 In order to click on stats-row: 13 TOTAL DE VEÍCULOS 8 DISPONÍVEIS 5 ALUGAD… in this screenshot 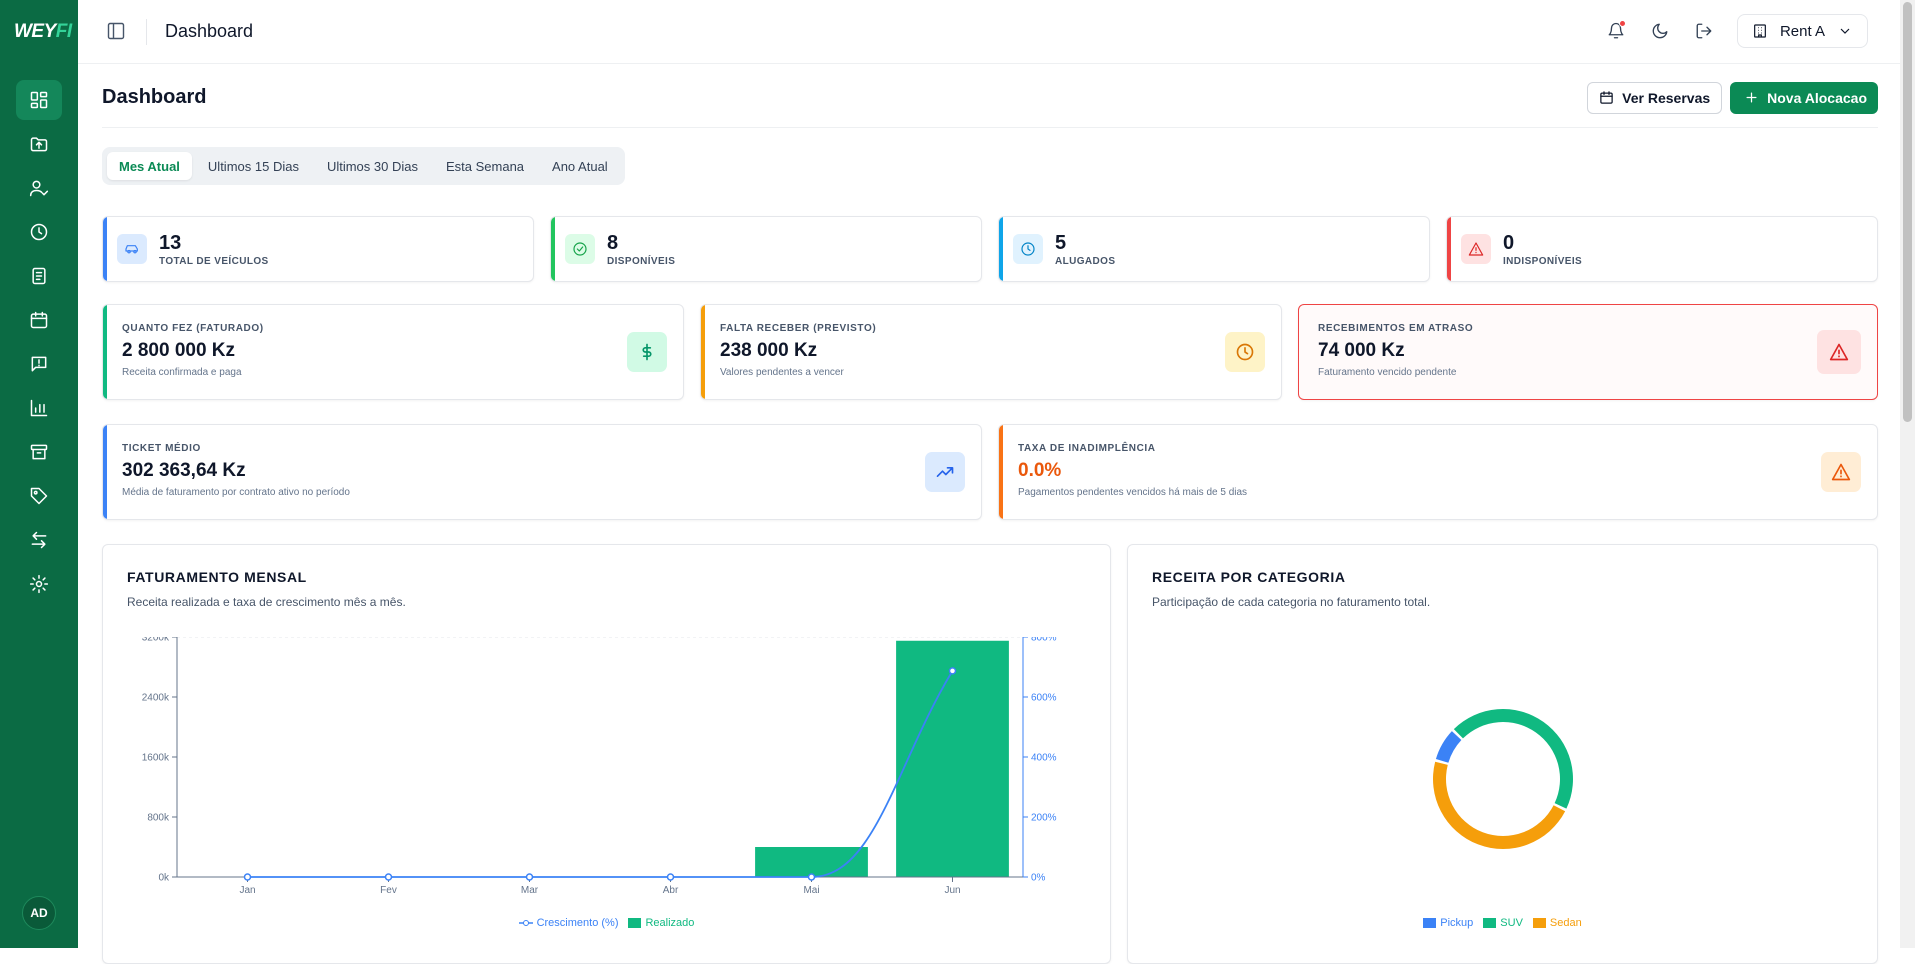, I will do `click(990, 249)`.